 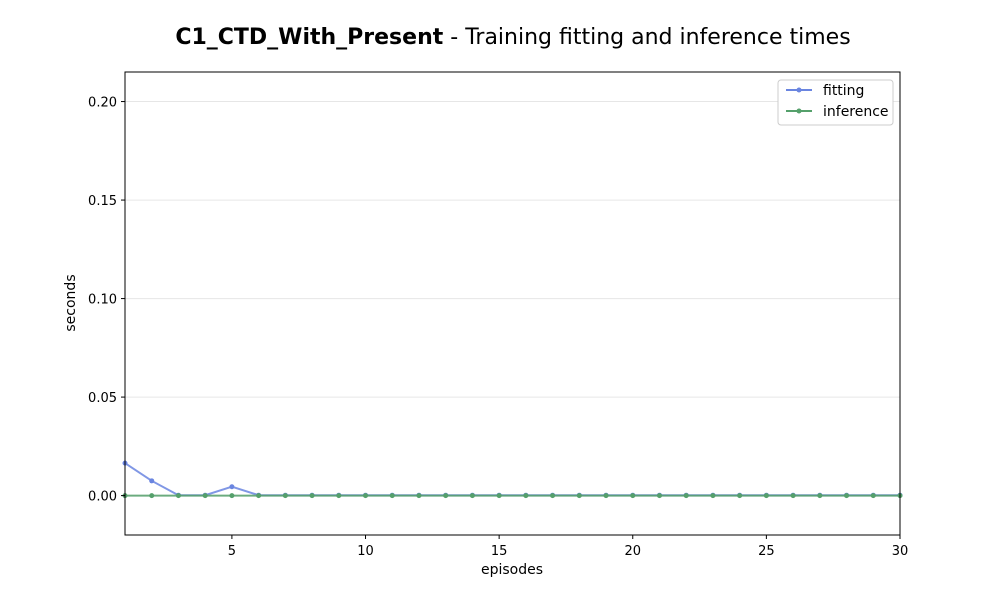 I want to click on y-tick-label-0: 0.00, so click(x=102, y=497).